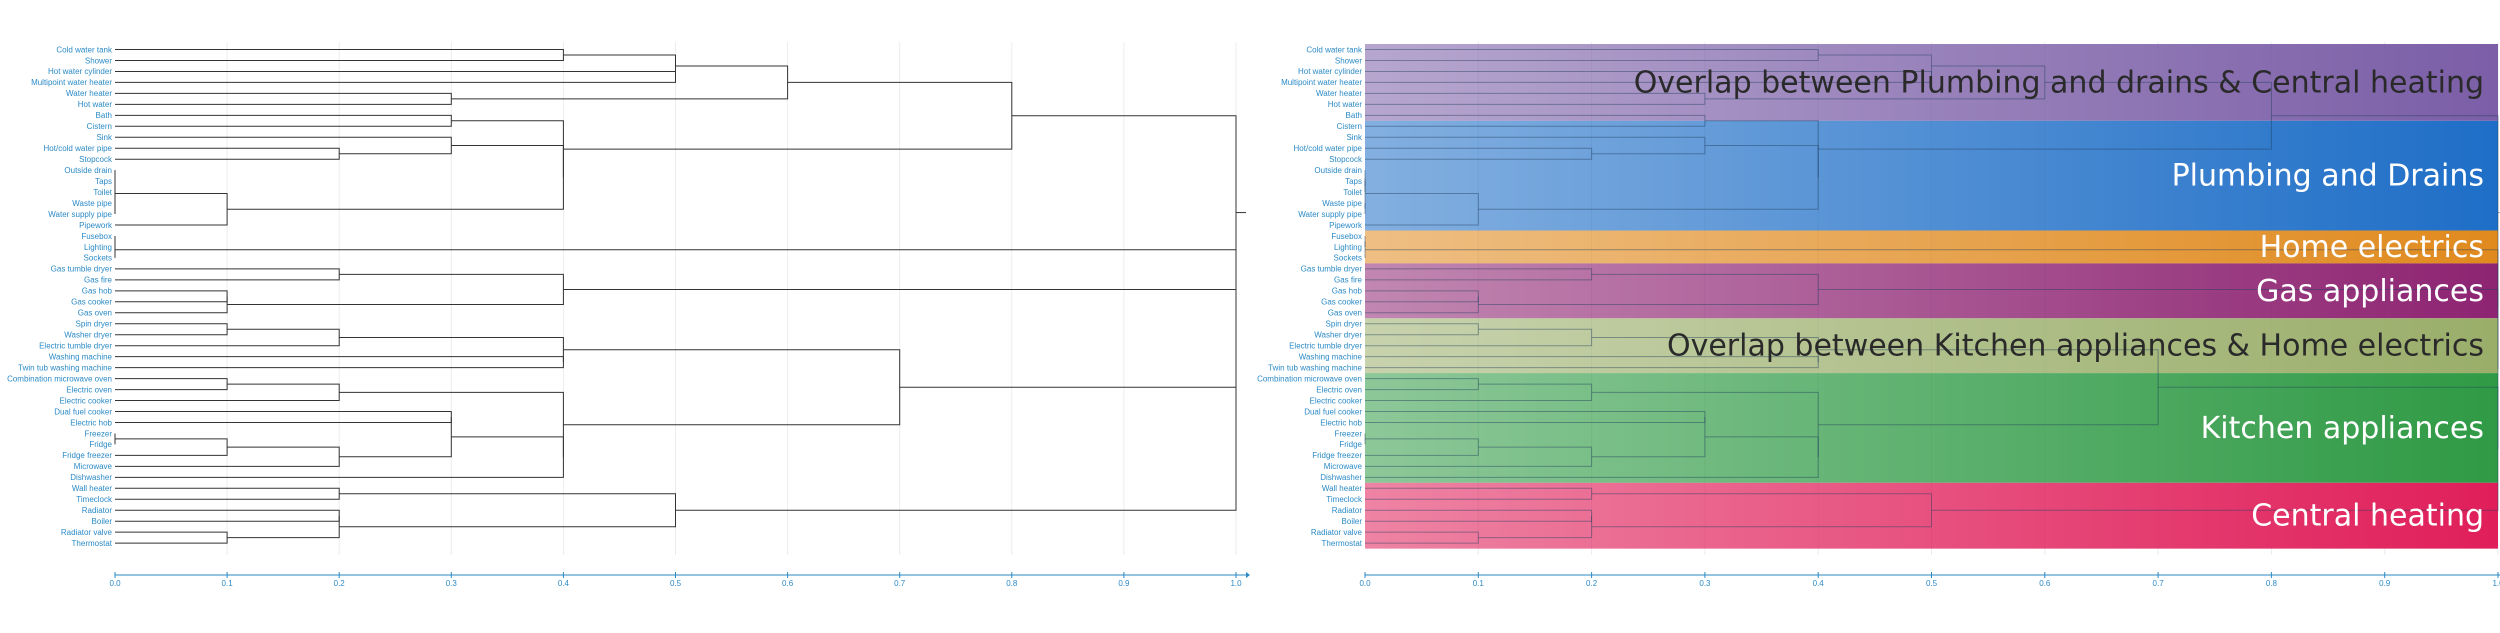 Image resolution: width=2500 pixels, height=633 pixels. I want to click on leaf-label: Waste pipe, so click(1342, 203).